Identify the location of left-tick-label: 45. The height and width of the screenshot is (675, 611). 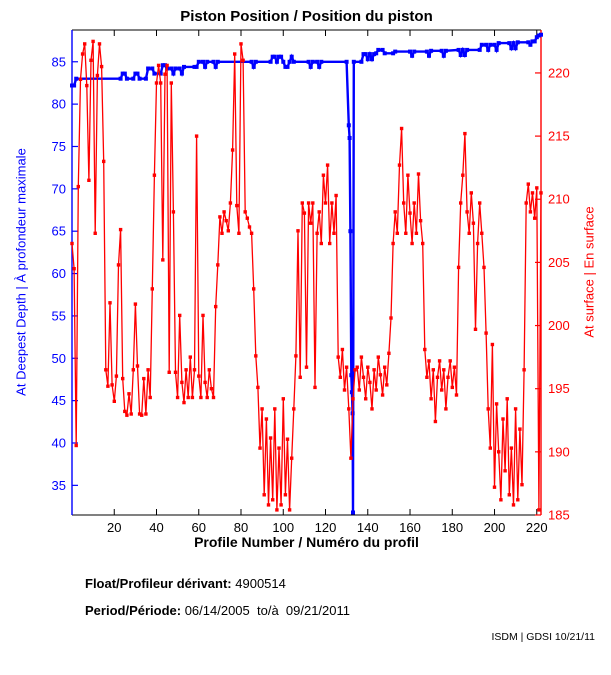
(59, 400).